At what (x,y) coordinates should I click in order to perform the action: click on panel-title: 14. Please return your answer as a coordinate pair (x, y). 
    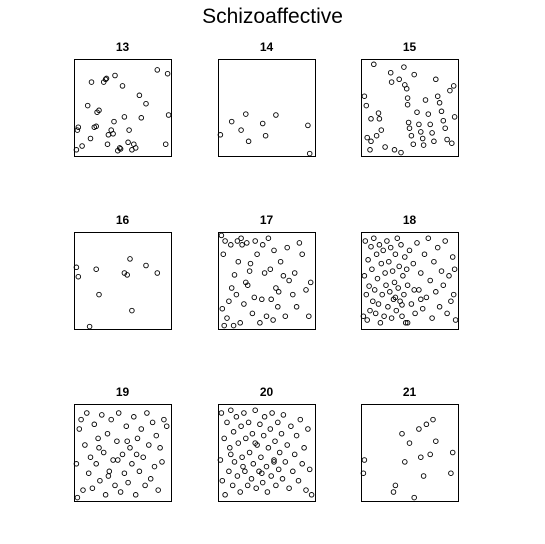
    Looking at the image, I should click on (267, 47).